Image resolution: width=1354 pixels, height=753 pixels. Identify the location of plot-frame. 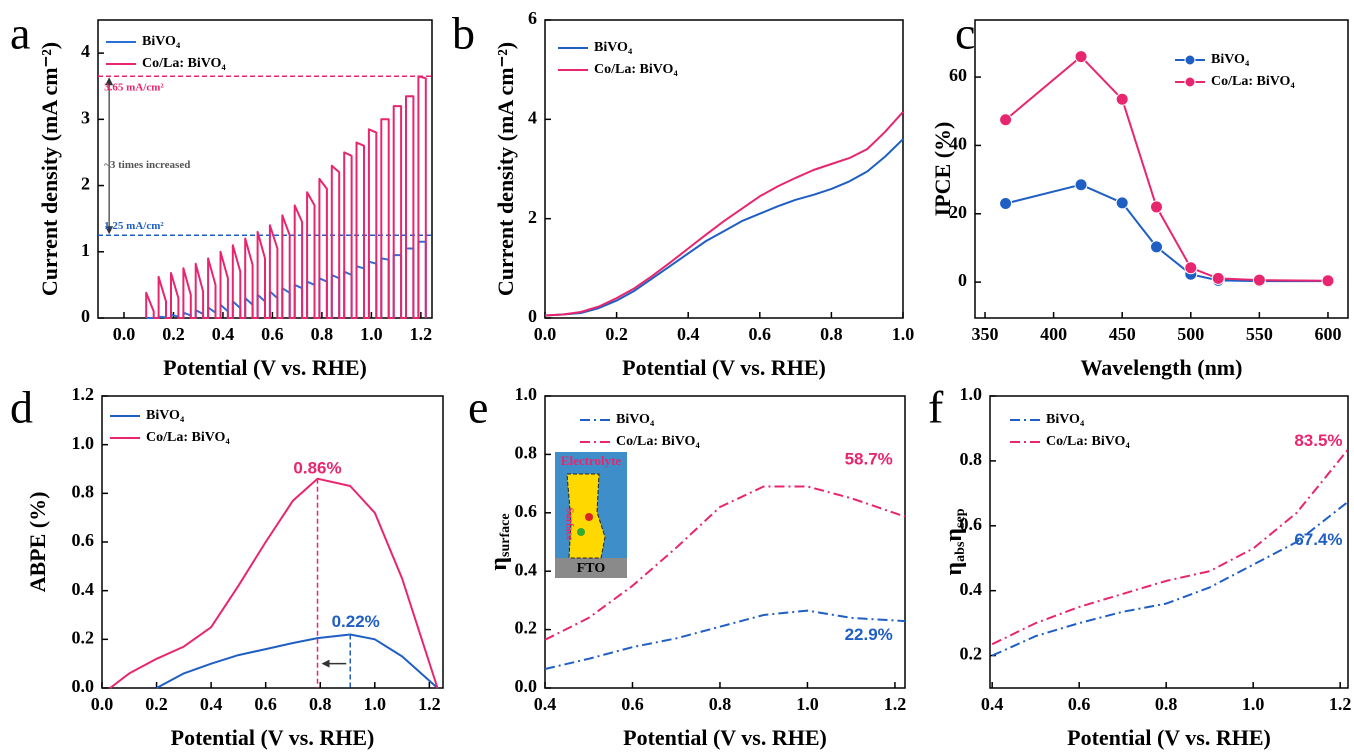
(1169, 542).